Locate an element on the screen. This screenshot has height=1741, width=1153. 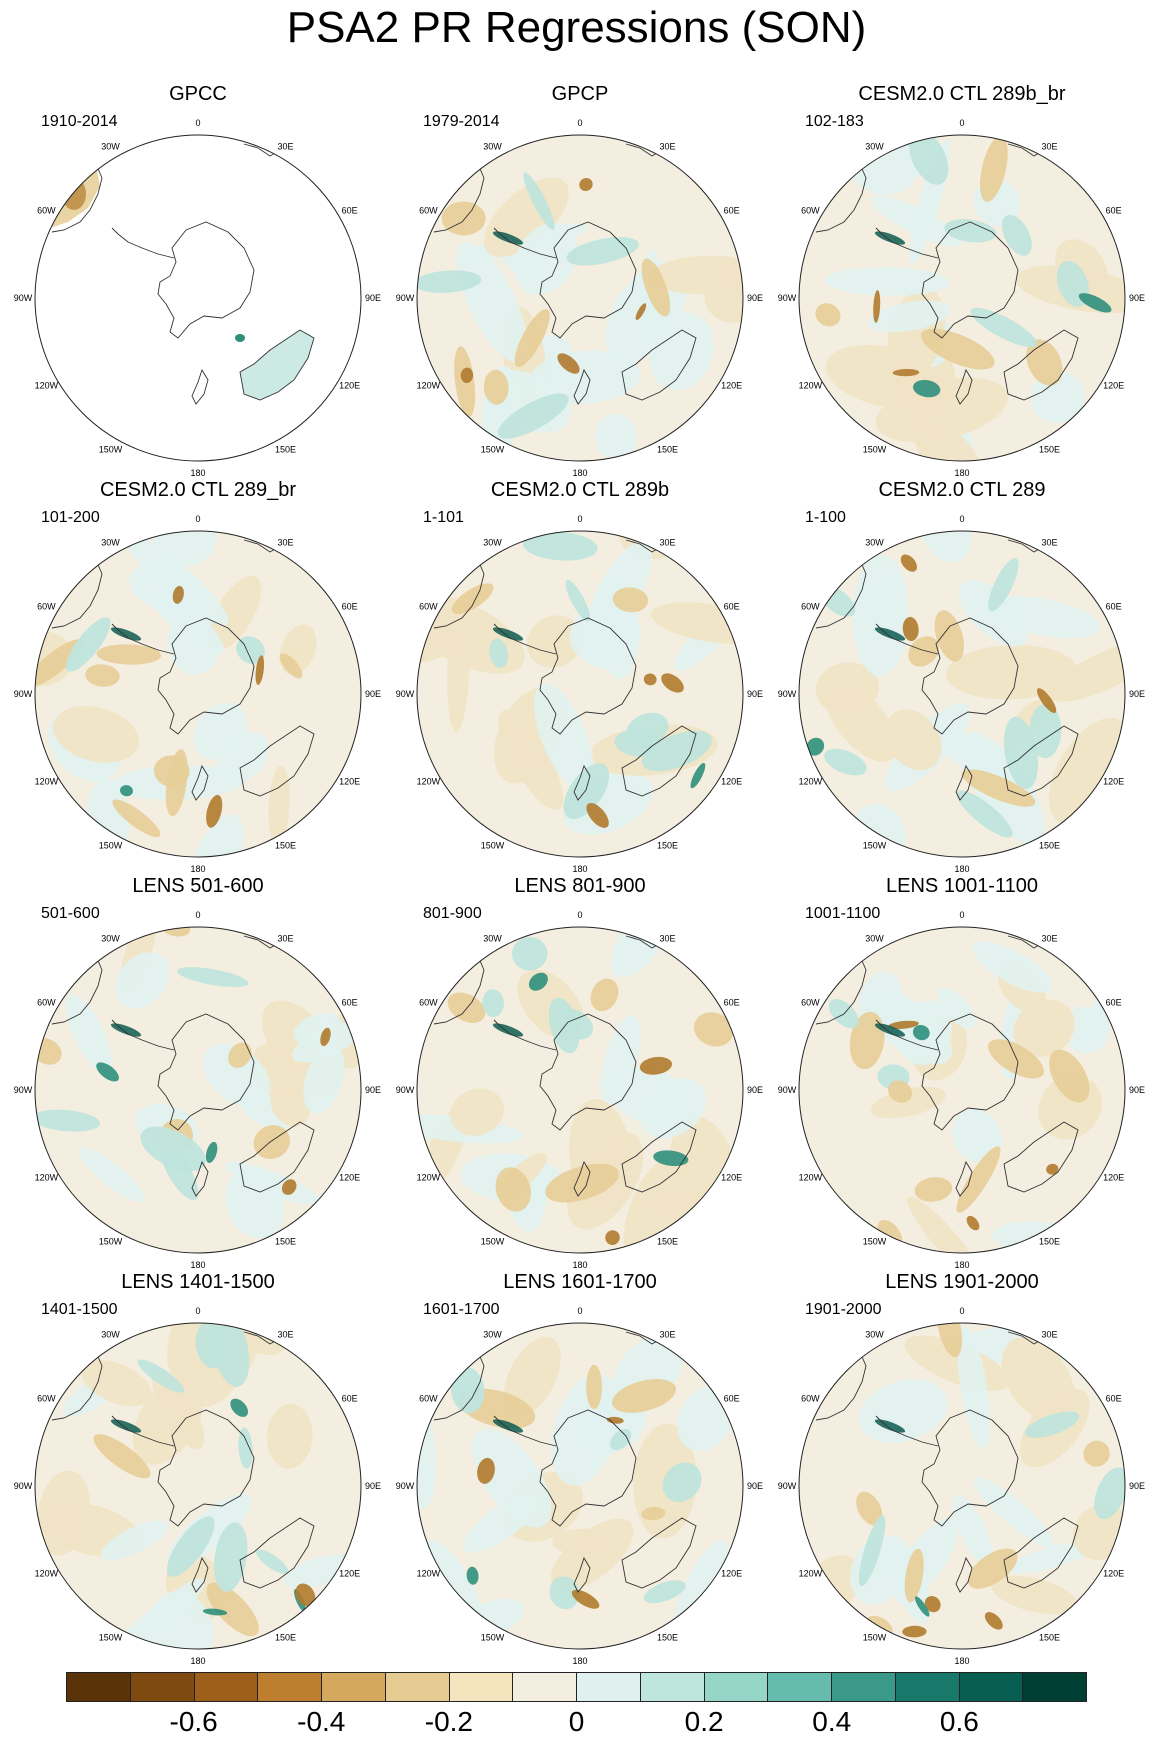
colorbar-tick-label: 0.4 is located at coordinates (832, 1721).